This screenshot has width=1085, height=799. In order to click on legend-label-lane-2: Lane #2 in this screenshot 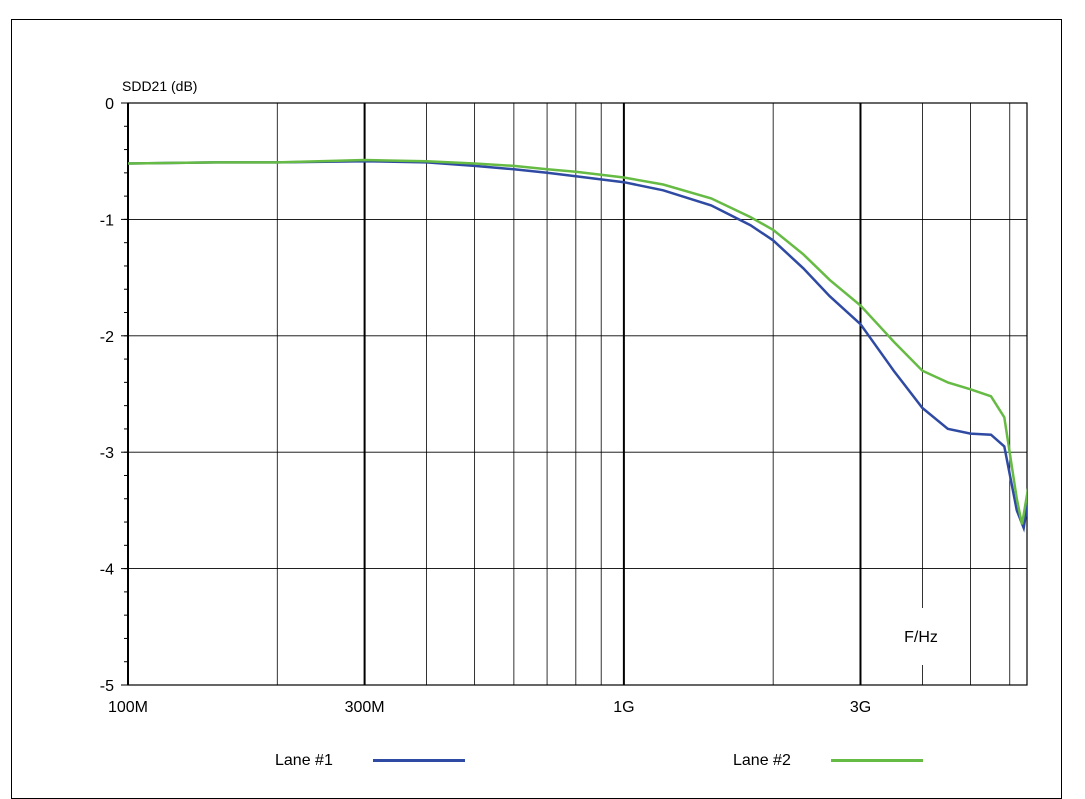, I will do `click(762, 760)`.